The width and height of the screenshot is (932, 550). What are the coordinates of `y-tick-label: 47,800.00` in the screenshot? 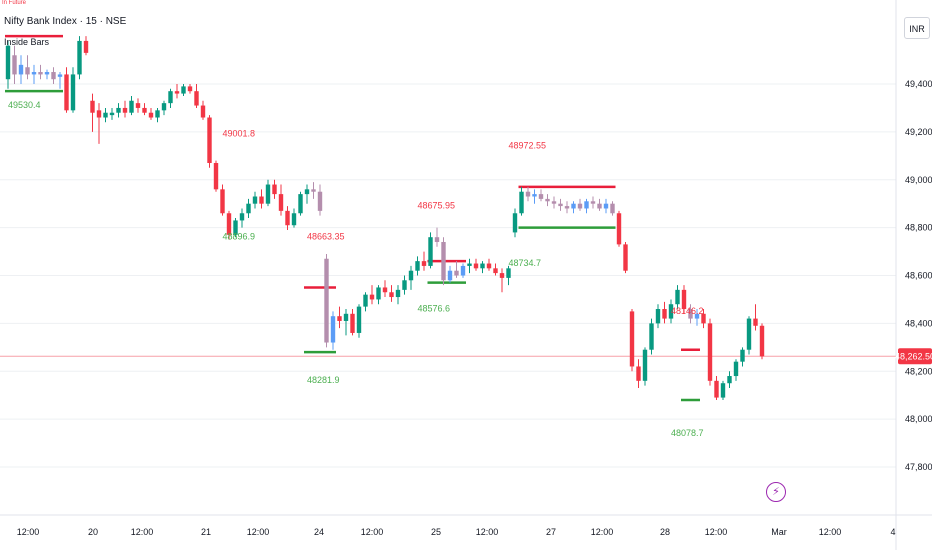 It's located at (918, 467).